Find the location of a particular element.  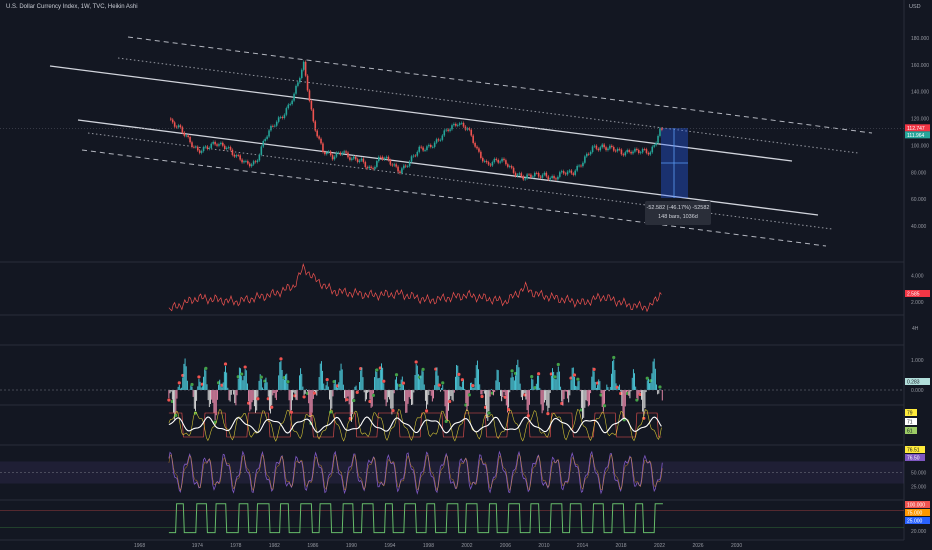

year-tick-label: 2026 is located at coordinates (697, 546).